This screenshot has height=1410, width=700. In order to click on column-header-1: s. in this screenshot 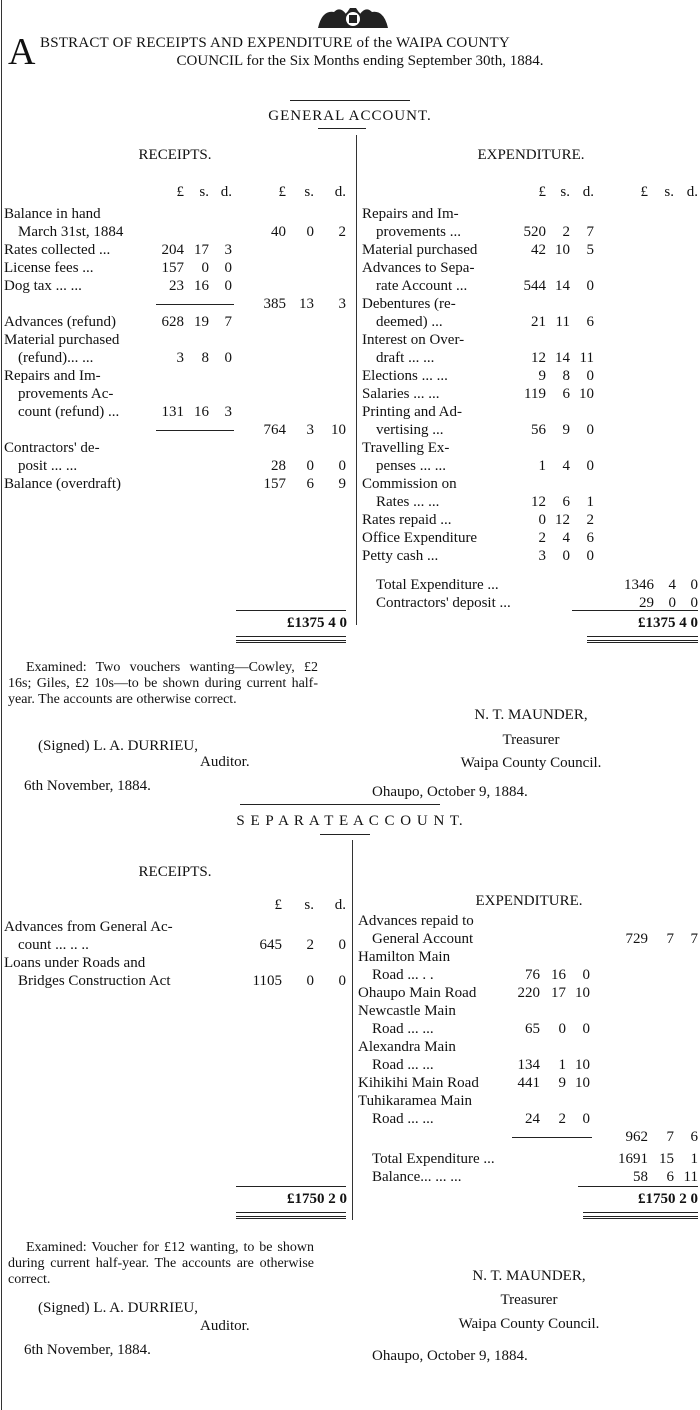, I will do `click(309, 905)`.